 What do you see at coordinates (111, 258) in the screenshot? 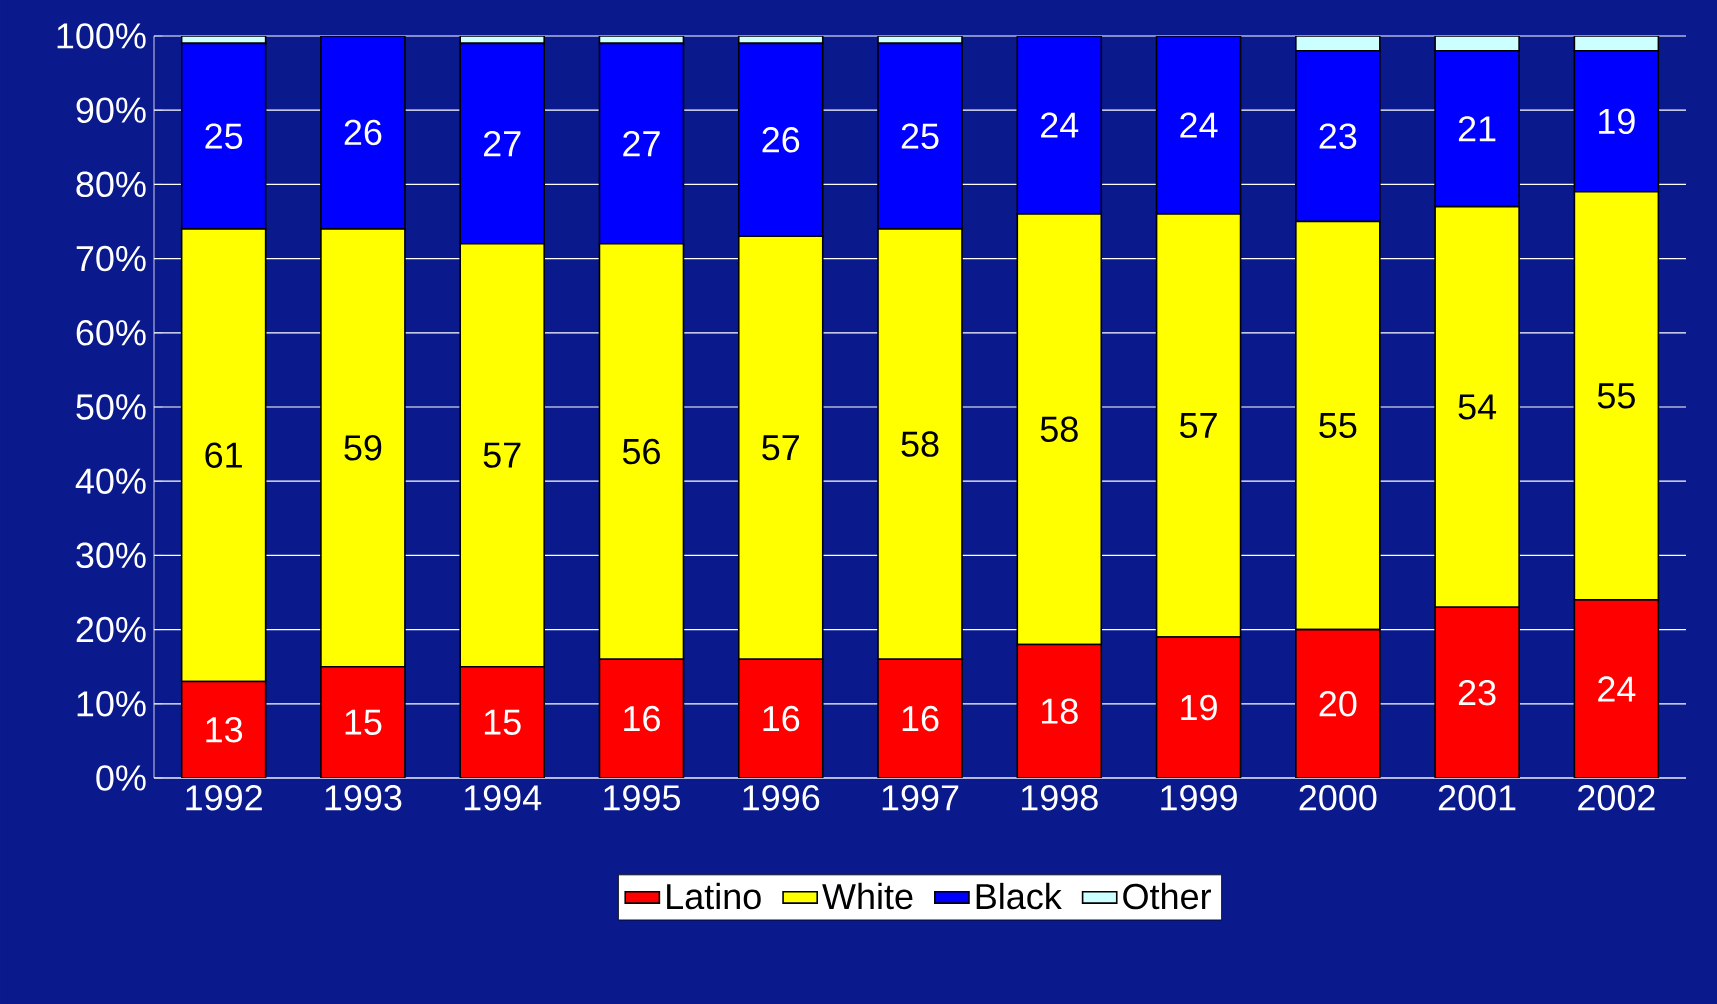
I see `y-tick-label: 70%` at bounding box center [111, 258].